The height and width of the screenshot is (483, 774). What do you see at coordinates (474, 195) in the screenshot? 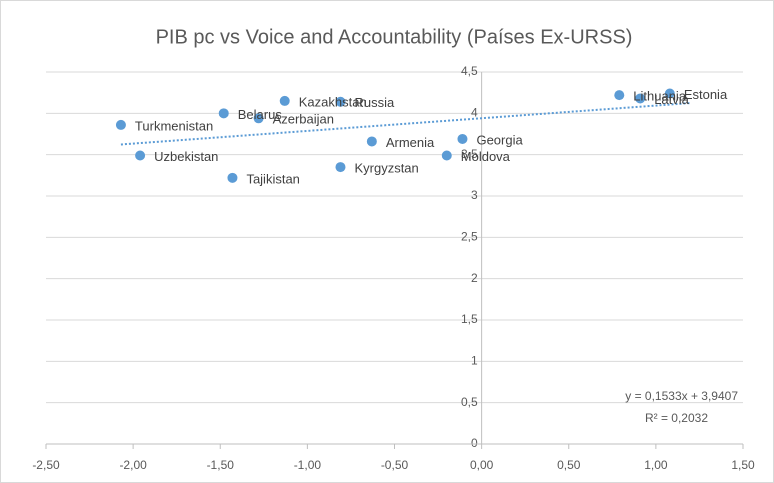
I see `y-tick-label: 3` at bounding box center [474, 195].